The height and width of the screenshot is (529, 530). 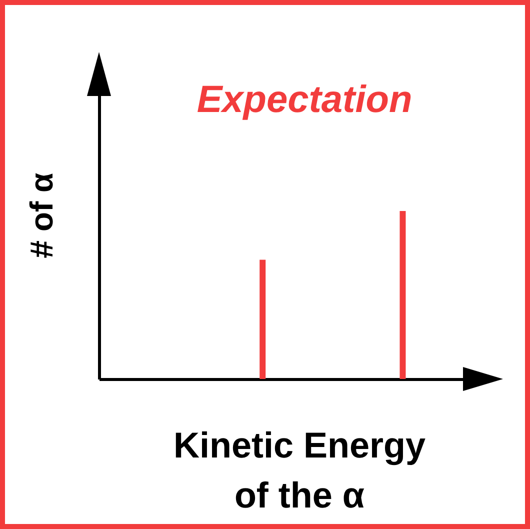 What do you see at coordinates (299, 470) in the screenshot?
I see `x-axis-title: Kinetic Energy of the α` at bounding box center [299, 470].